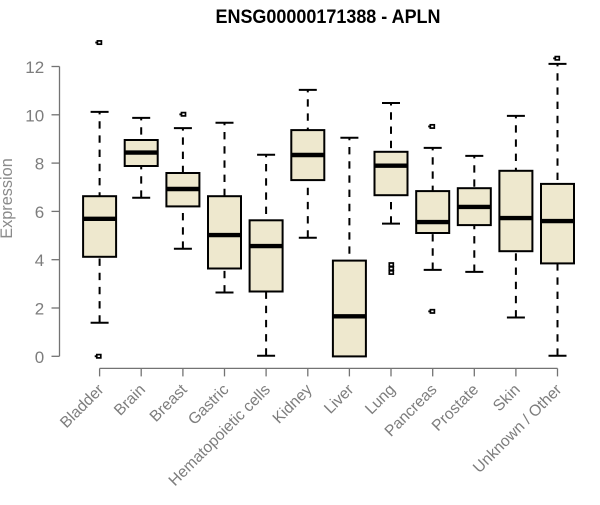 Image resolution: width=600 pixels, height=505 pixels. I want to click on svg-text: 10, so click(34, 115).